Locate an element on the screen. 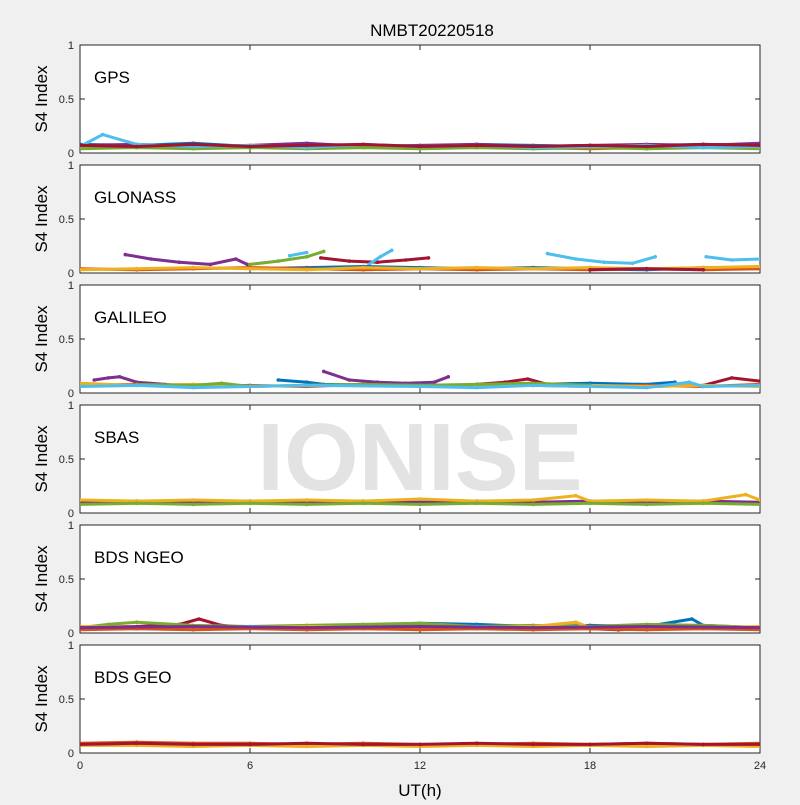  x-tick-label: 18 is located at coordinates (590, 766).